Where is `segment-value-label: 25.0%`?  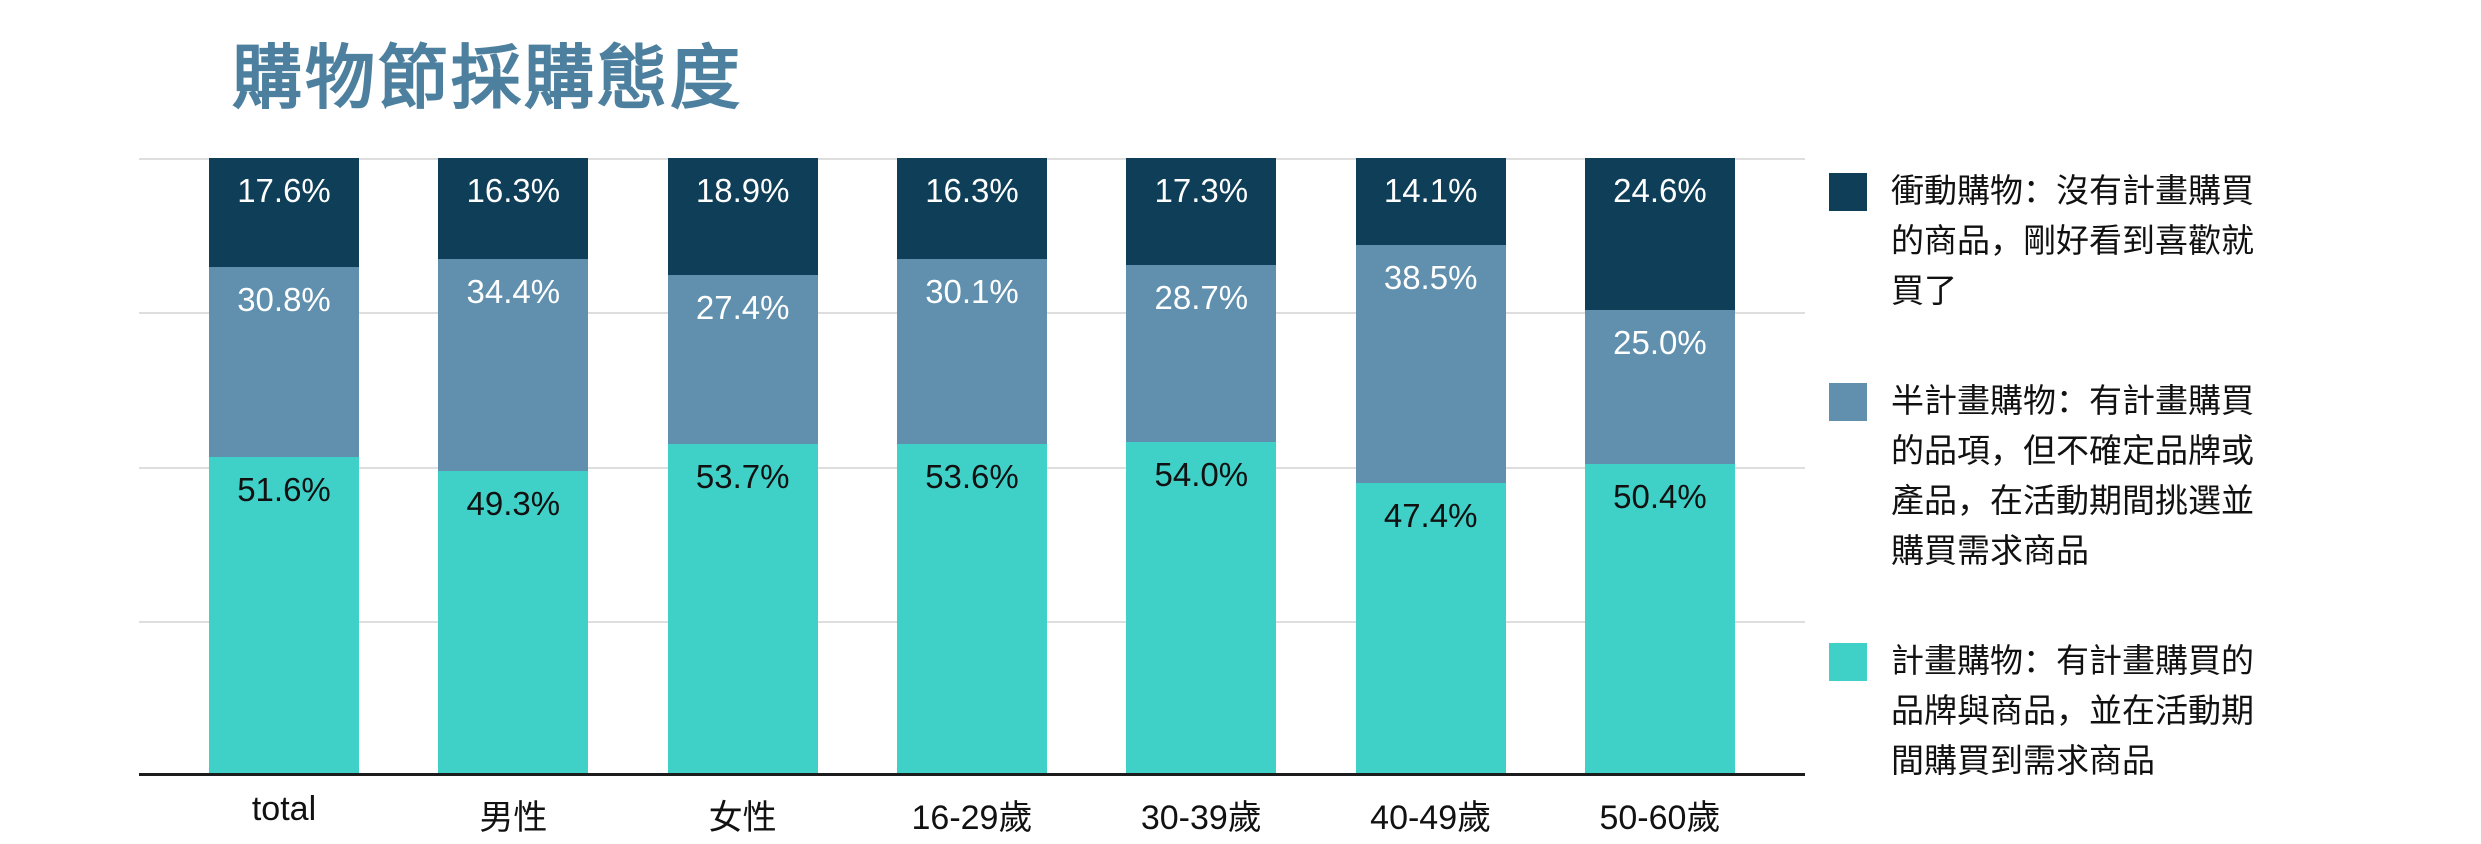 segment-value-label: 25.0% is located at coordinates (1660, 342).